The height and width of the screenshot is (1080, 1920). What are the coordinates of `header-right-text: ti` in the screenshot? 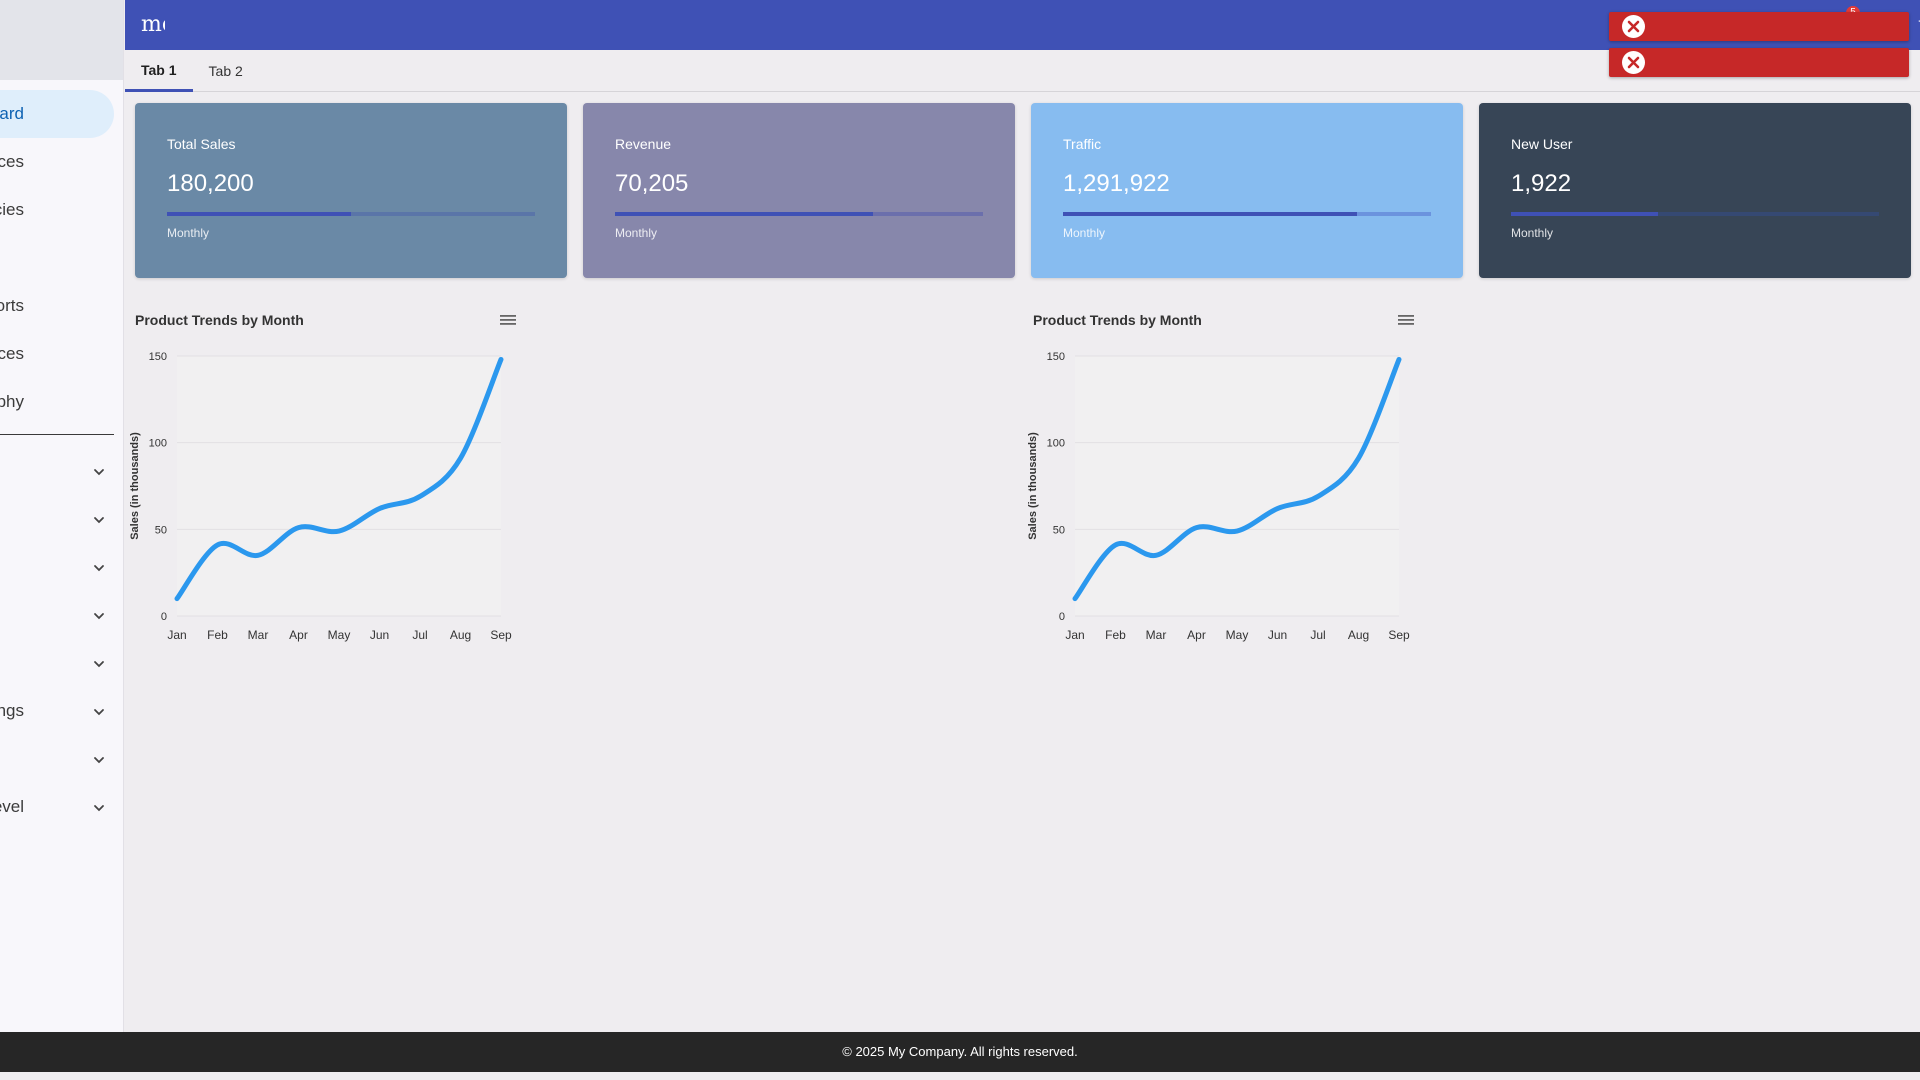 It's located at (1919, 25).